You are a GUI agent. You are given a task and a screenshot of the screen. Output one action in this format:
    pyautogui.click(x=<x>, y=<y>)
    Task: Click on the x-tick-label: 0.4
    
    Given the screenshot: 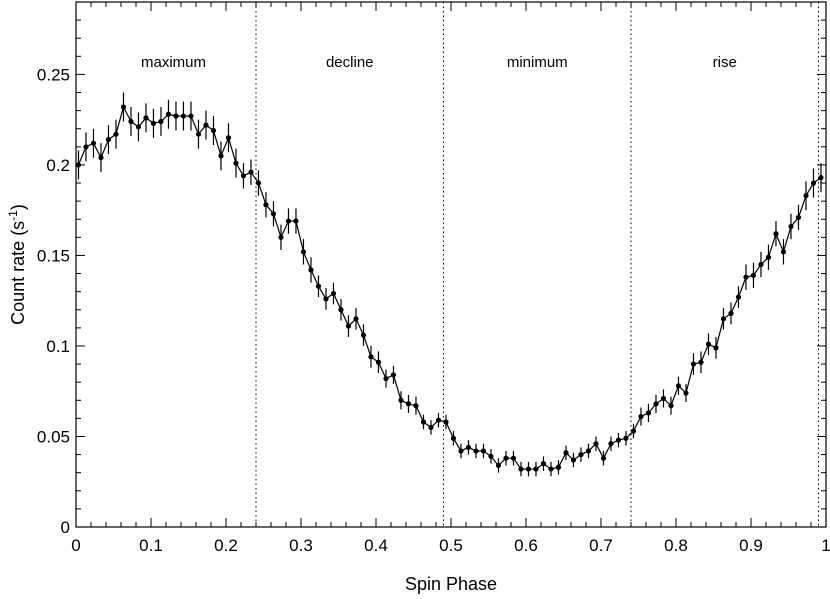 What is the action you would take?
    pyautogui.click(x=376, y=545)
    